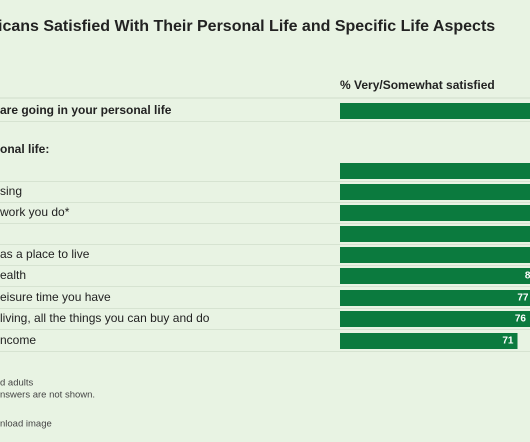 The height and width of the screenshot is (442, 530). I want to click on category-label: ealth, so click(13, 275).